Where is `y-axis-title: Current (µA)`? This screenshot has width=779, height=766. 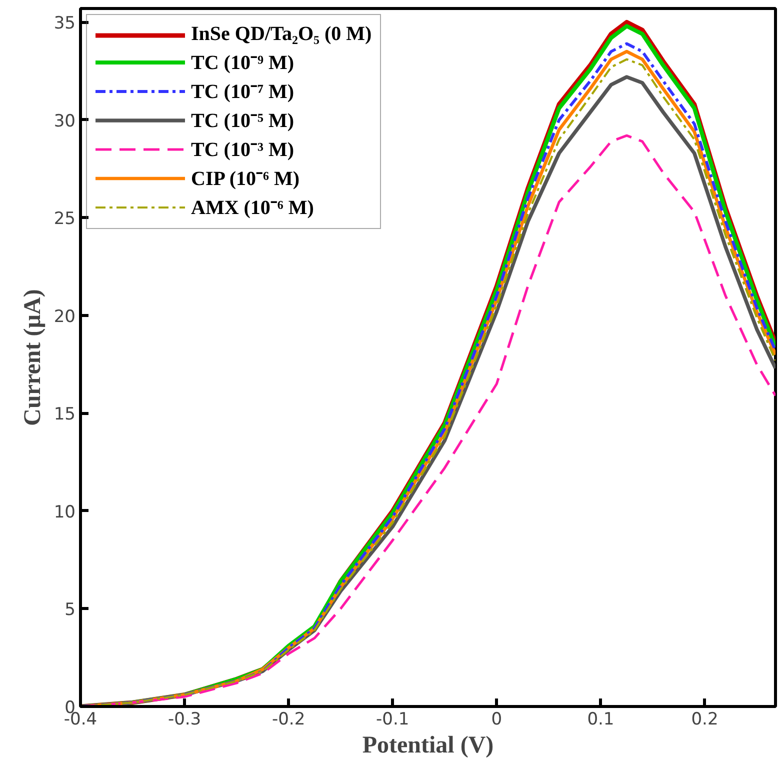 y-axis-title: Current (µA) is located at coordinates (33, 357).